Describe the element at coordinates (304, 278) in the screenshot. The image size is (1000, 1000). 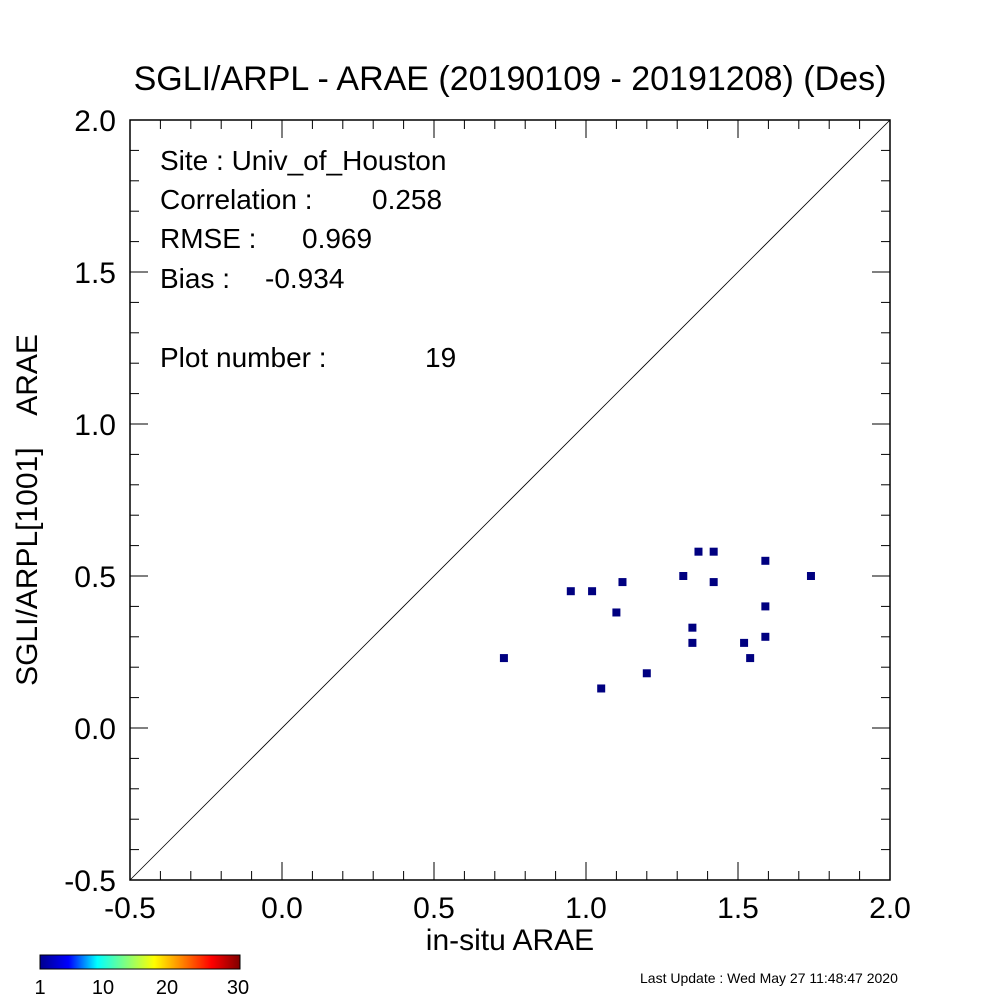
I see `bias-value: -0.934` at that location.